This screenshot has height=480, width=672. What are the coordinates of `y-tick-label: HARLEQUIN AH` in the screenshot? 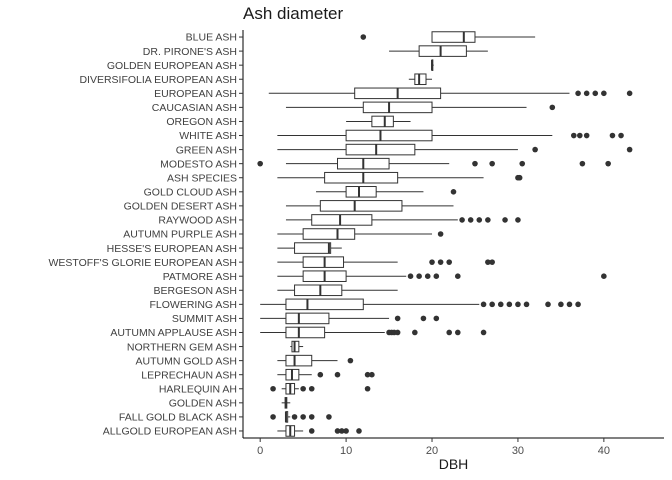 It's located at (198, 389).